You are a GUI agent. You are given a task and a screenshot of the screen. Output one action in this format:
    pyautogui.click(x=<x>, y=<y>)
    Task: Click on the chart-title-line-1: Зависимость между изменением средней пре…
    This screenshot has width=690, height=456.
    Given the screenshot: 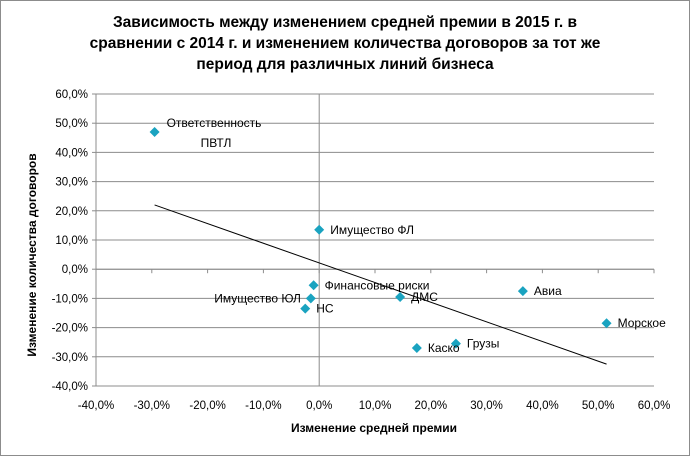 What is the action you would take?
    pyautogui.click(x=345, y=22)
    